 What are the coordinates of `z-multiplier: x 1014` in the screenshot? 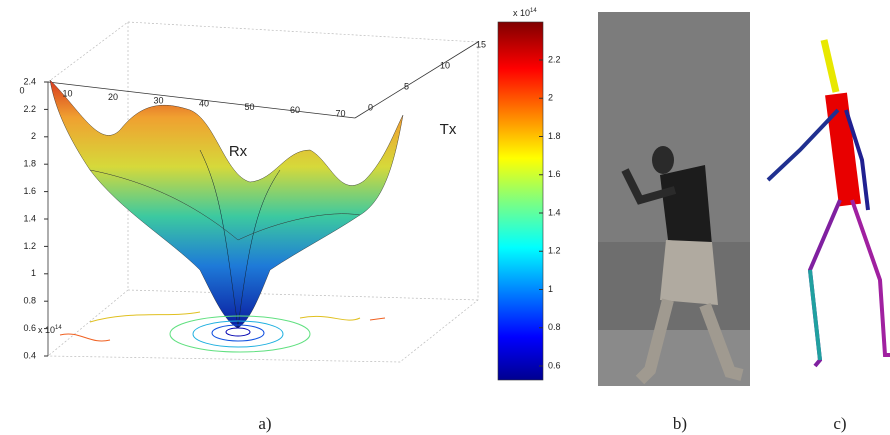 It's located at (50, 330).